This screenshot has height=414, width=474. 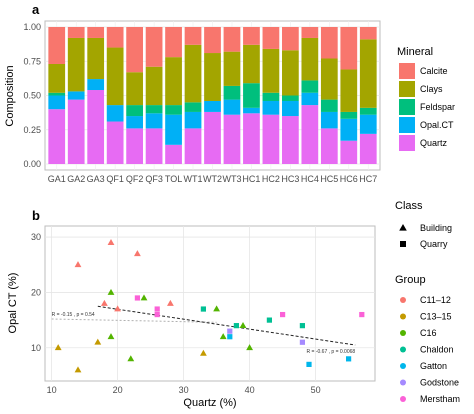 What do you see at coordinates (271, 179) in the screenshot?
I see `panel-a-x-tick-label: HC2` at bounding box center [271, 179].